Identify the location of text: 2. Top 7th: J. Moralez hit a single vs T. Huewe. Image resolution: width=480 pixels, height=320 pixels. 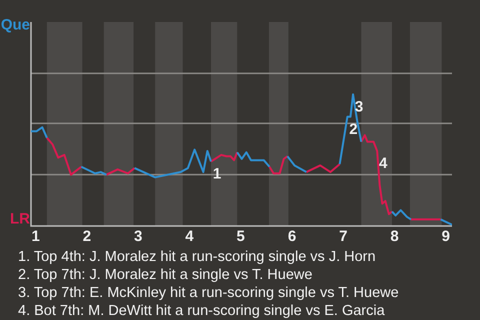
(166, 275).